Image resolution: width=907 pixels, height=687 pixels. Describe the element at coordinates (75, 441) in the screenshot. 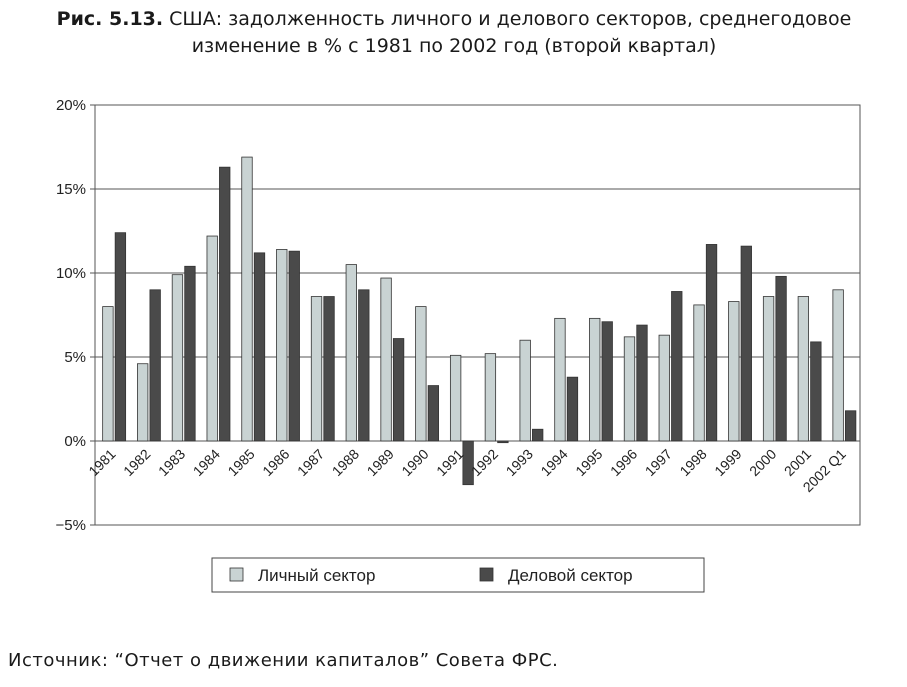

I see `y-tick-label: 0%` at that location.